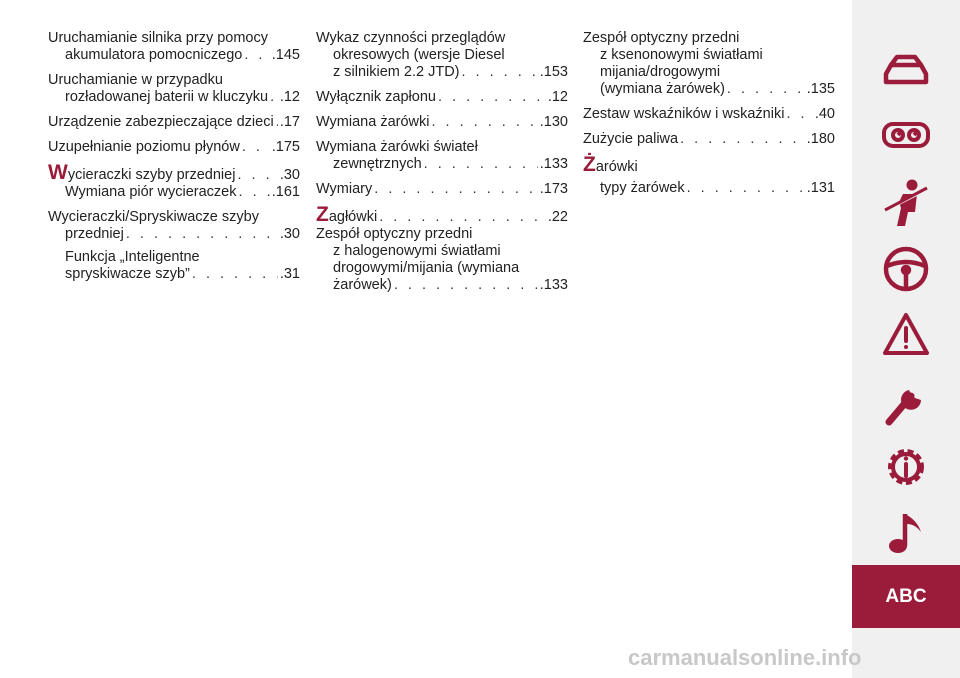 This screenshot has height=678, width=960. I want to click on page-number: .153, so click(553, 72).